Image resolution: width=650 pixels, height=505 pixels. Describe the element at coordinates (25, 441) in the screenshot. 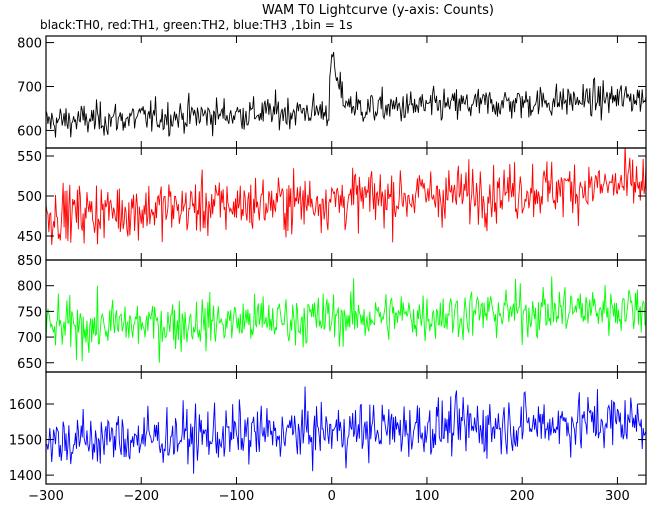

I see `y-tick-label-th3: 1500` at that location.